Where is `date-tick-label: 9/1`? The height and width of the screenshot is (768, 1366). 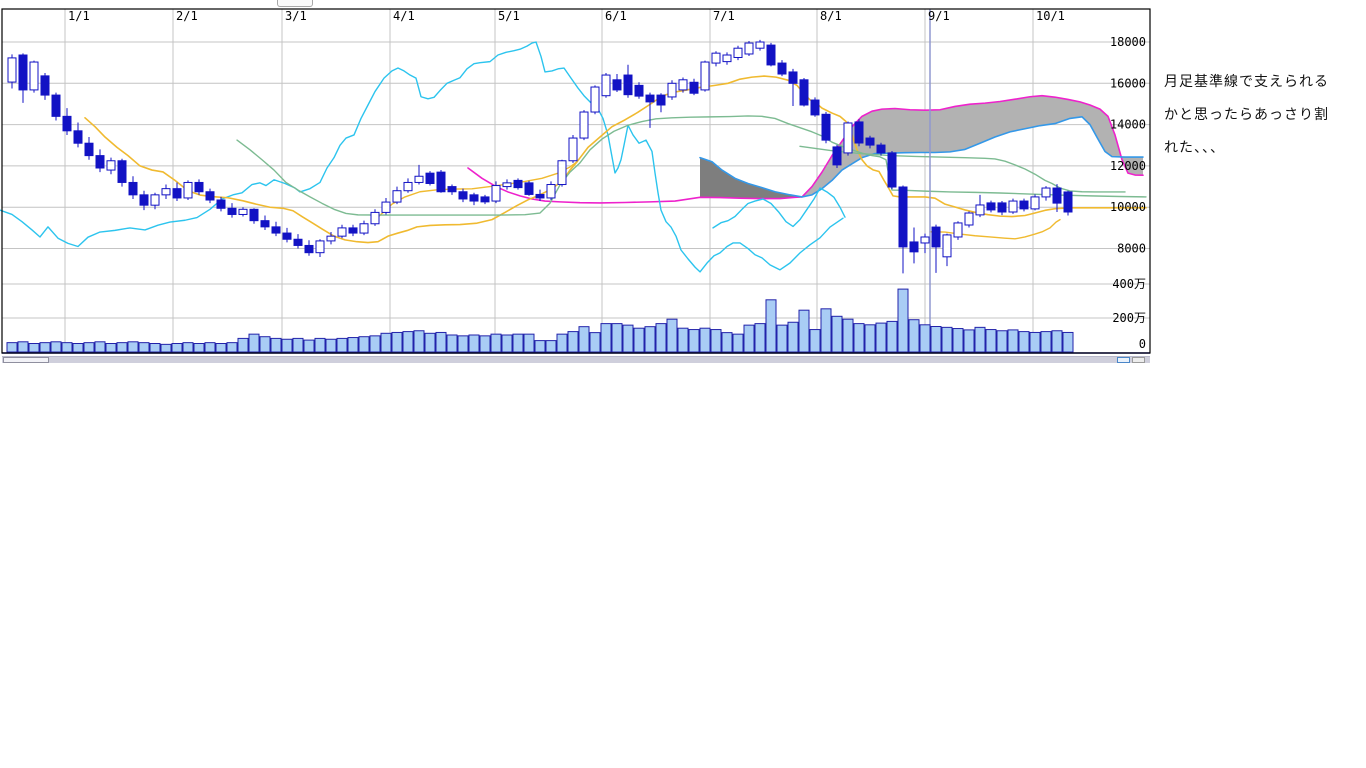
date-tick-label: 9/1 is located at coordinates (939, 16).